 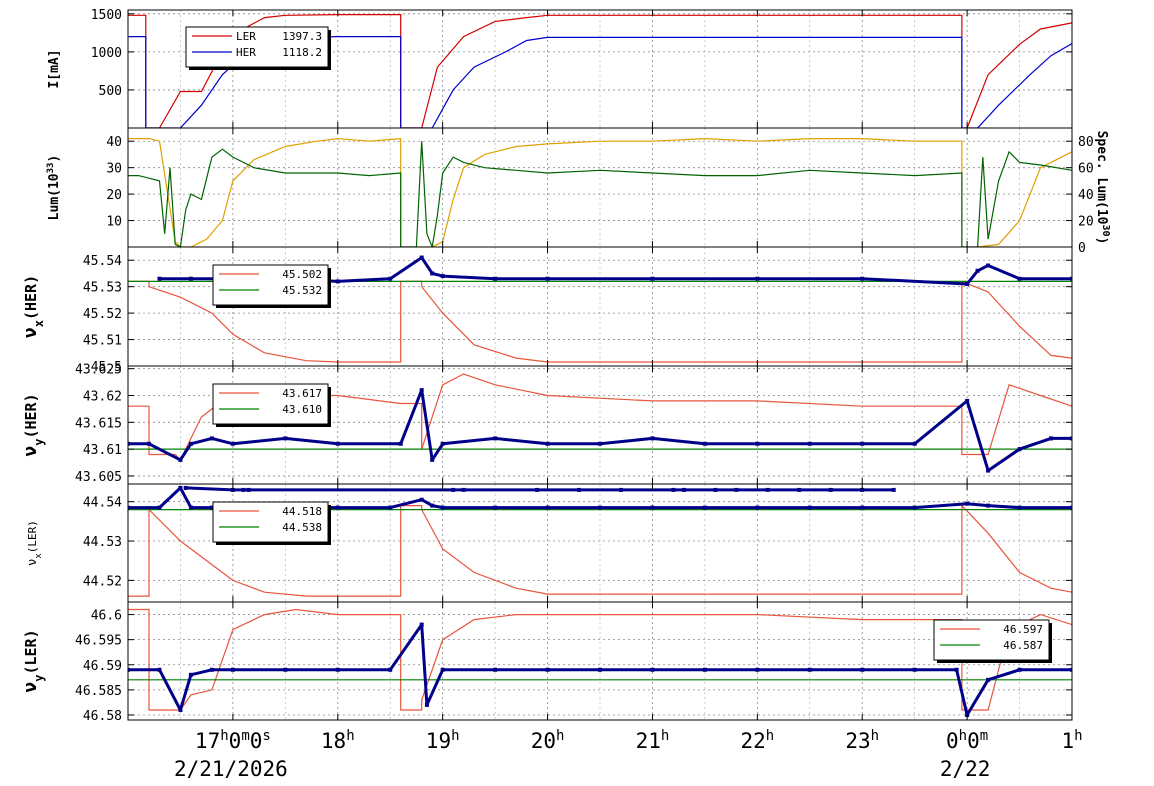 I want to click on y2-tick-label: 60, so click(x=1086, y=169).